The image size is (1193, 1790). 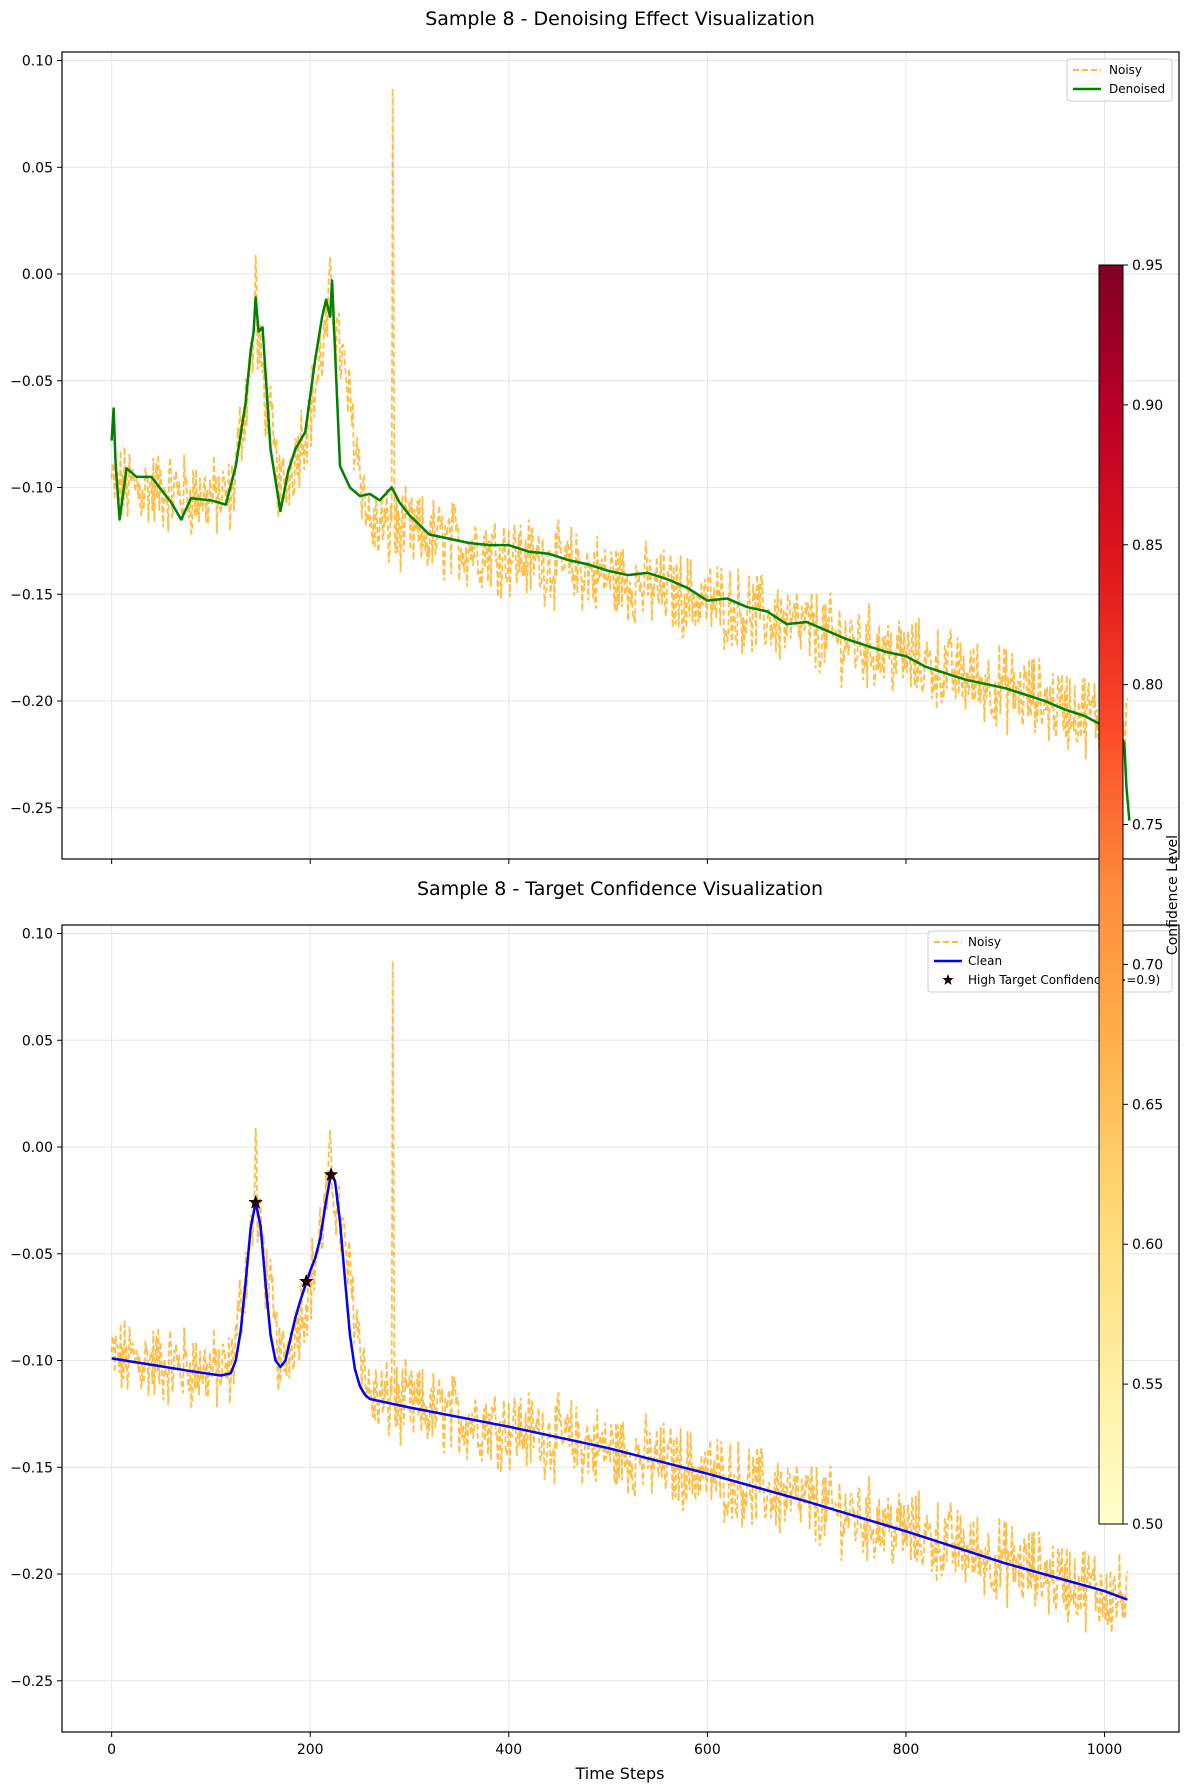 What do you see at coordinates (310, 1750) in the screenshot?
I see `x-tick-label: 200` at bounding box center [310, 1750].